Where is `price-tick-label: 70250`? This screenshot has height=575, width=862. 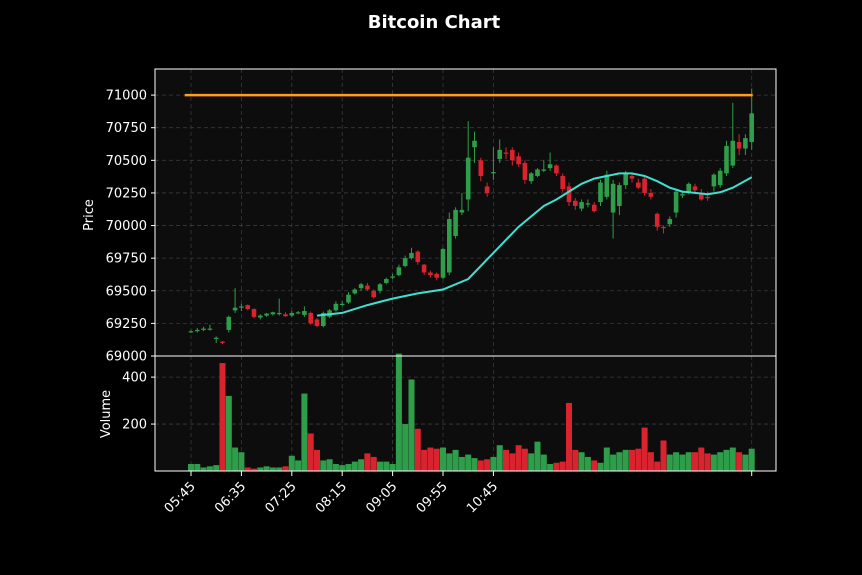
price-tick-label: 70250 is located at coordinates (126, 193).